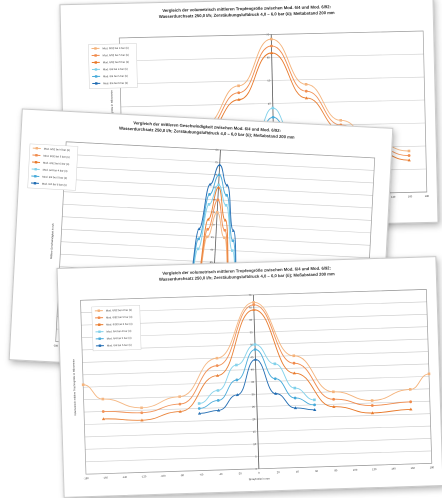 The height and width of the screenshot is (498, 442). Describe the element at coordinates (56, 345) in the screenshot. I see `chart-middle-xtick-label: -180` at that location.